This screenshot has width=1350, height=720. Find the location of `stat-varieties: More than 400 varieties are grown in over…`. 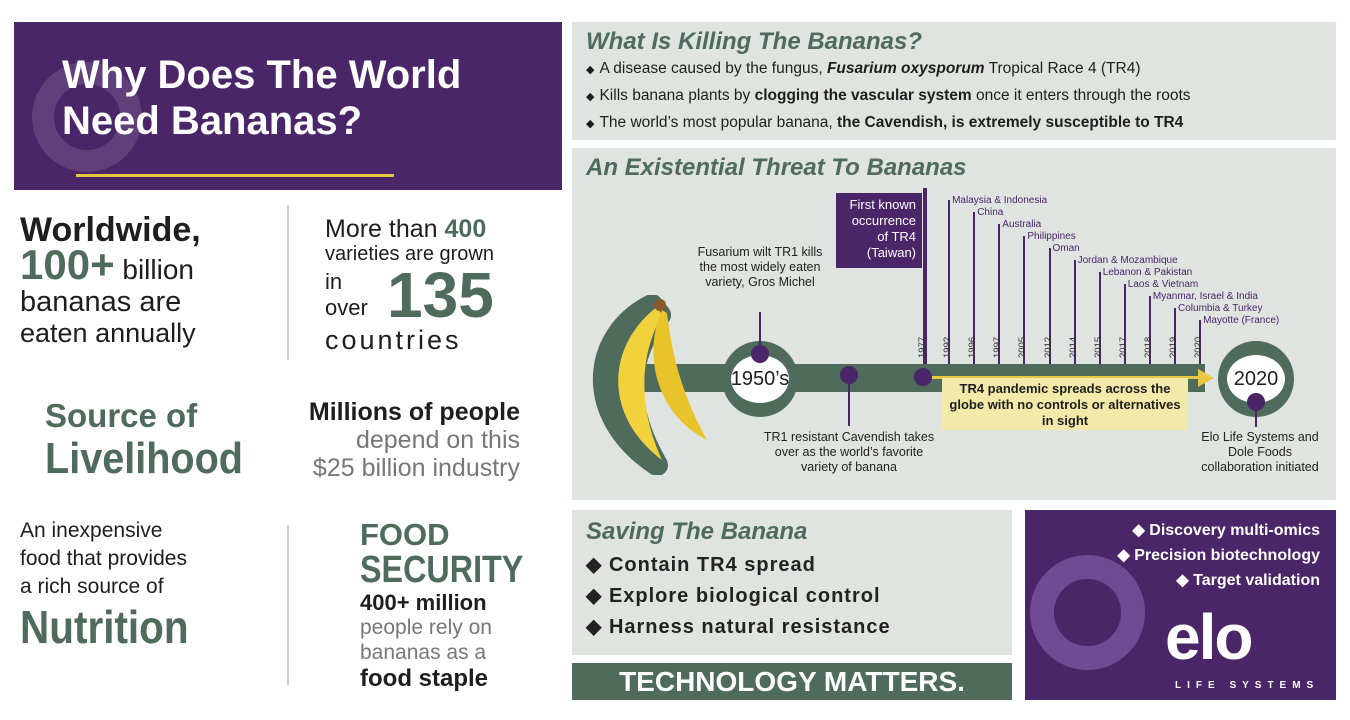

stat-varieties: More than 400 varieties are grown in over… is located at coordinates (432, 285).